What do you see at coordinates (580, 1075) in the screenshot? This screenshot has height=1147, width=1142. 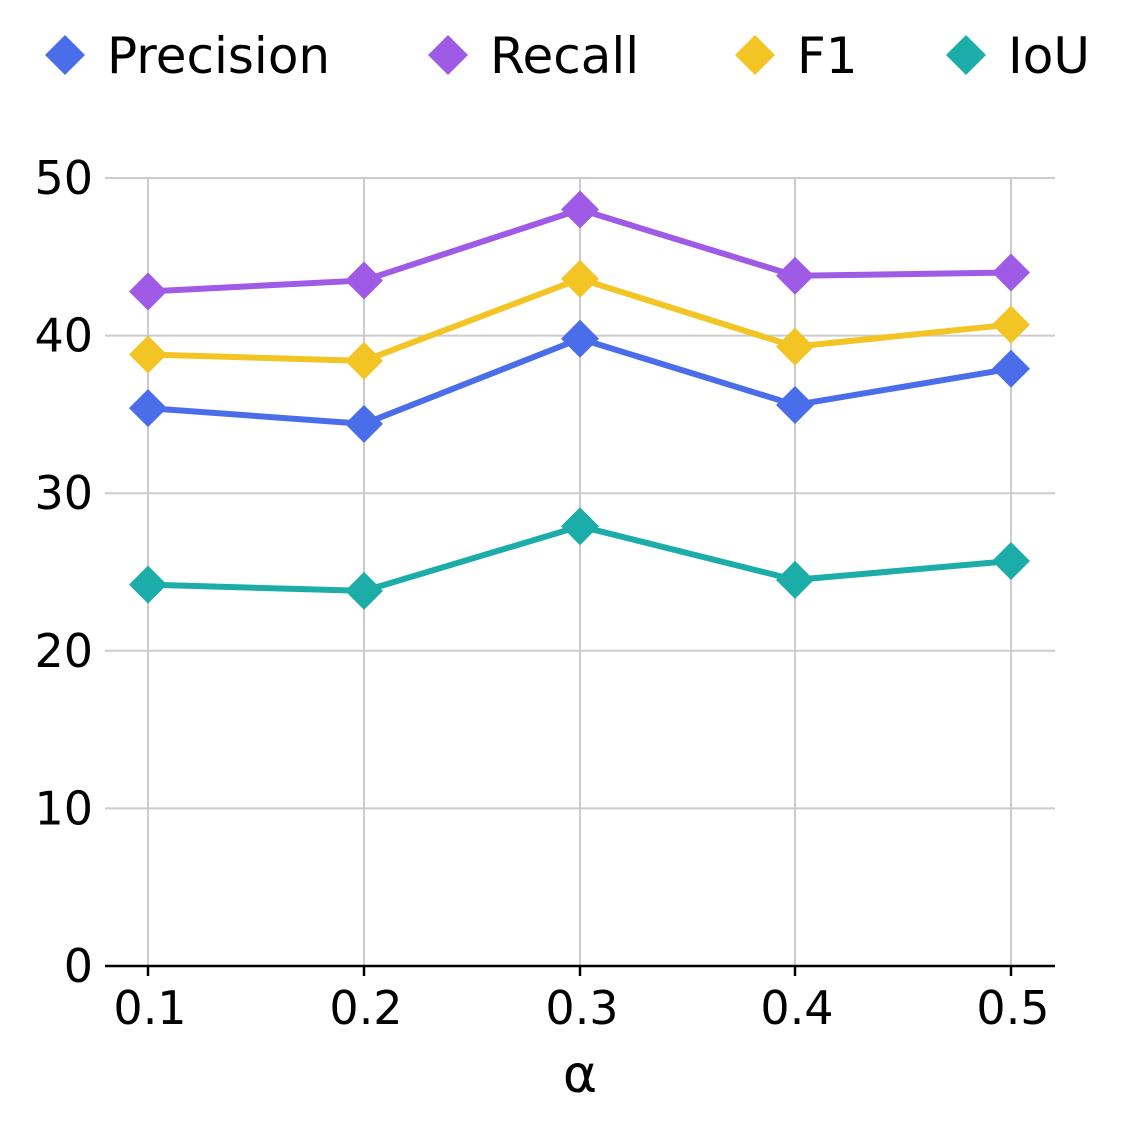 I see `x-axis-label: α` at bounding box center [580, 1075].